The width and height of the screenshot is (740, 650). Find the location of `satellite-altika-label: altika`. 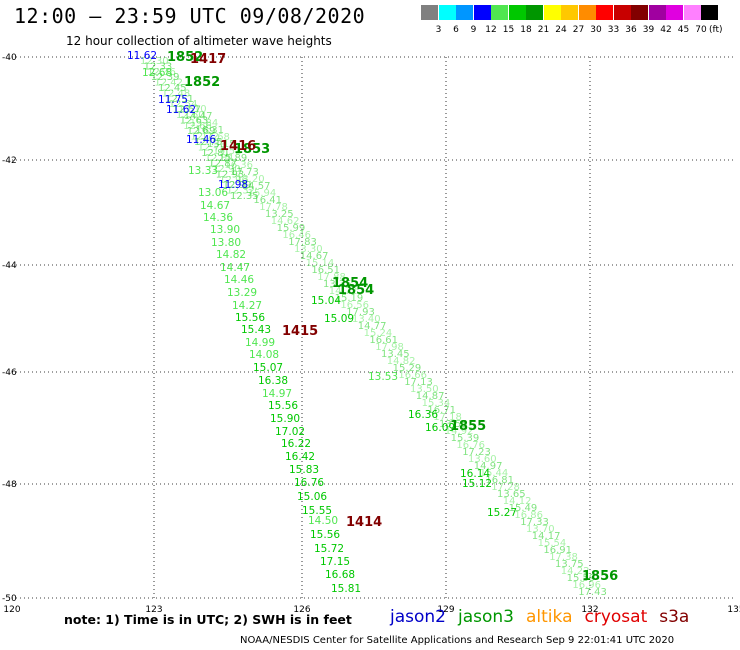

satellite-altika-label: altika is located at coordinates (549, 617).